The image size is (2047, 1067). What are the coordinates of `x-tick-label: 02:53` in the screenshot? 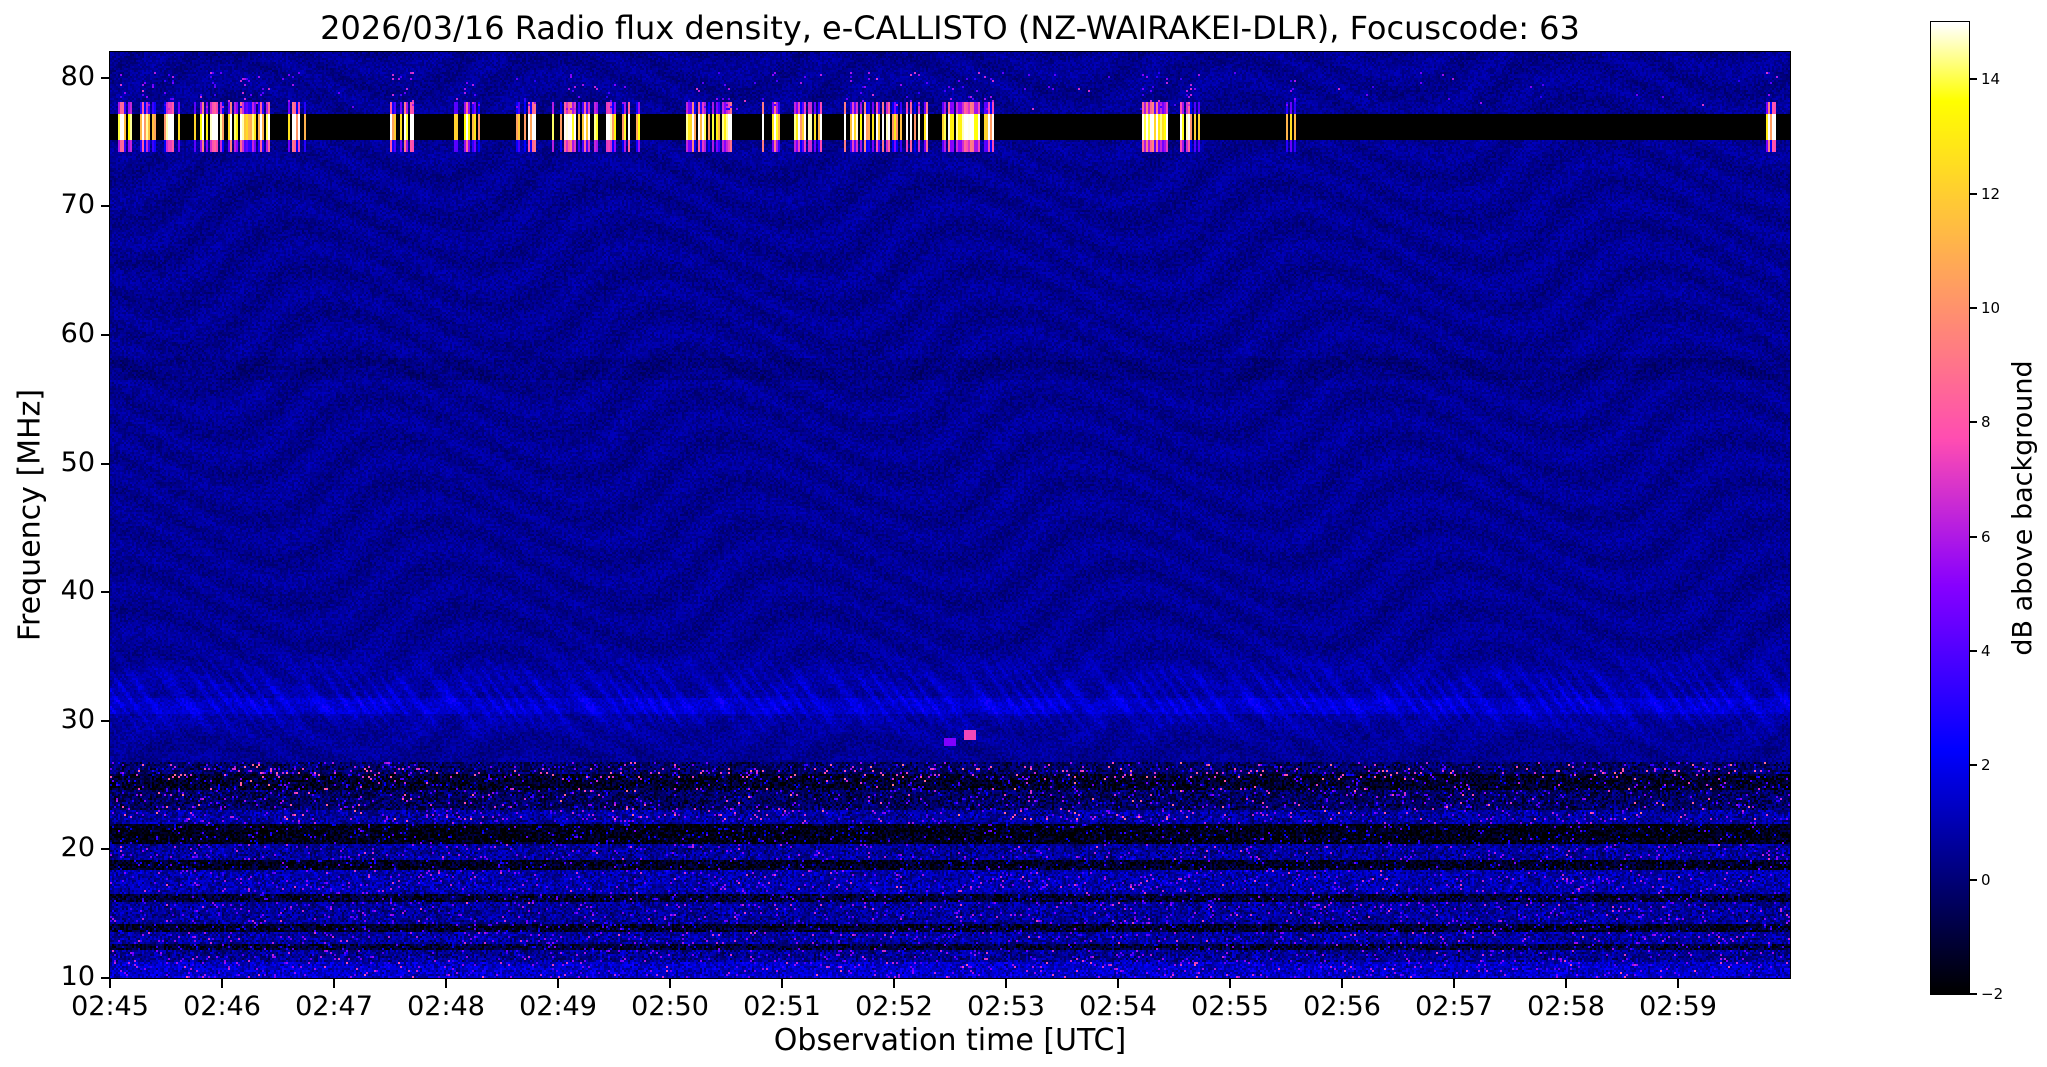 It's located at (1006, 1006).